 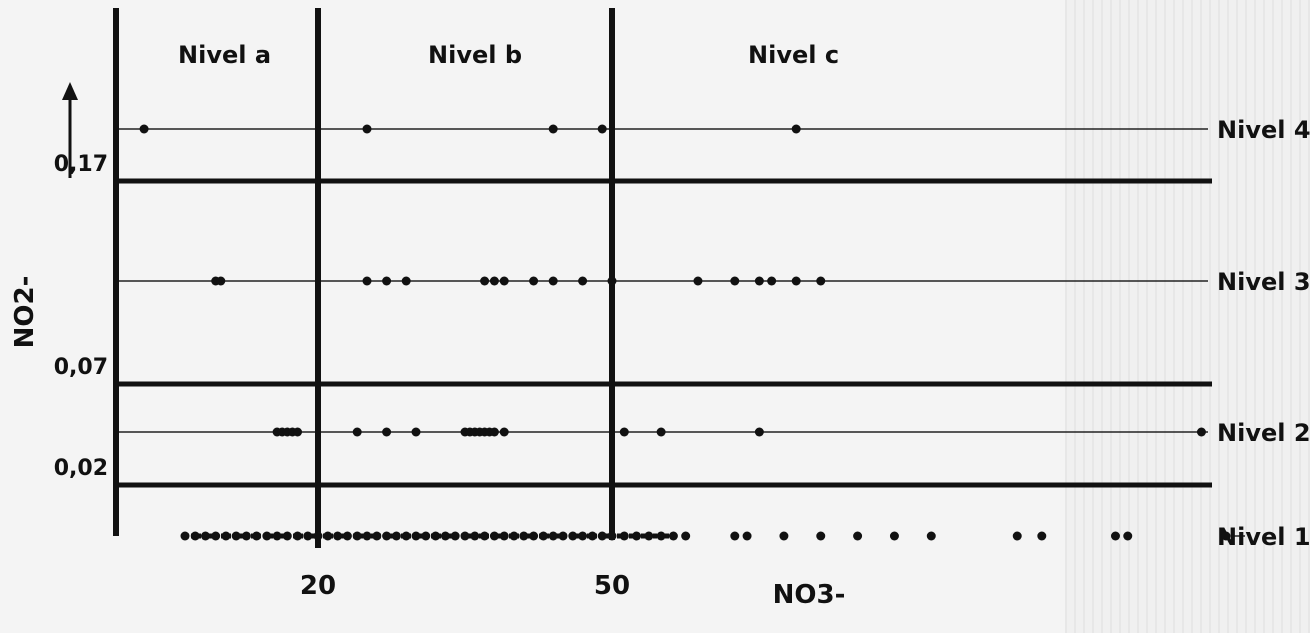 What do you see at coordinates (81, 367) in the screenshot?
I see `y-tick-label: 0,07` at bounding box center [81, 367].